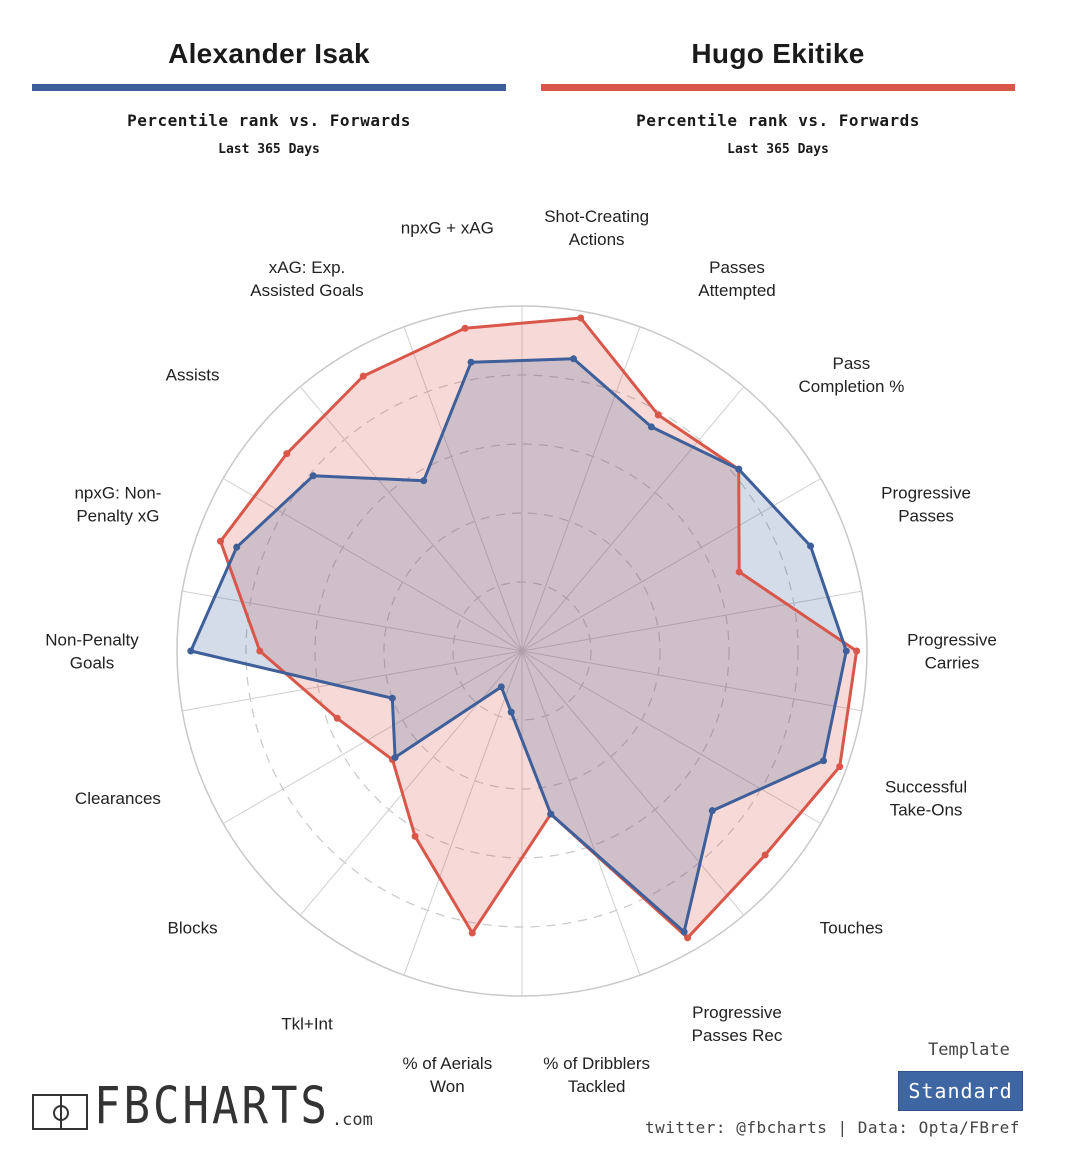 The height and width of the screenshot is (1149, 1071). Describe the element at coordinates (307, 1023) in the screenshot. I see `axis-label: Tkl+Int` at that location.